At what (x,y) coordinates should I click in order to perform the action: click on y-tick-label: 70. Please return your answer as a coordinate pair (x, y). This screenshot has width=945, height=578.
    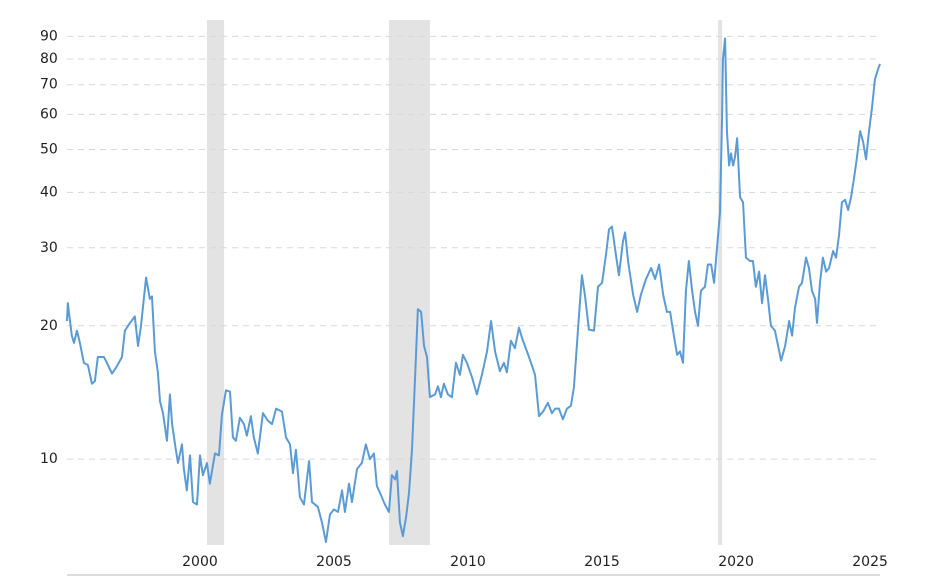
    Looking at the image, I should click on (49, 85).